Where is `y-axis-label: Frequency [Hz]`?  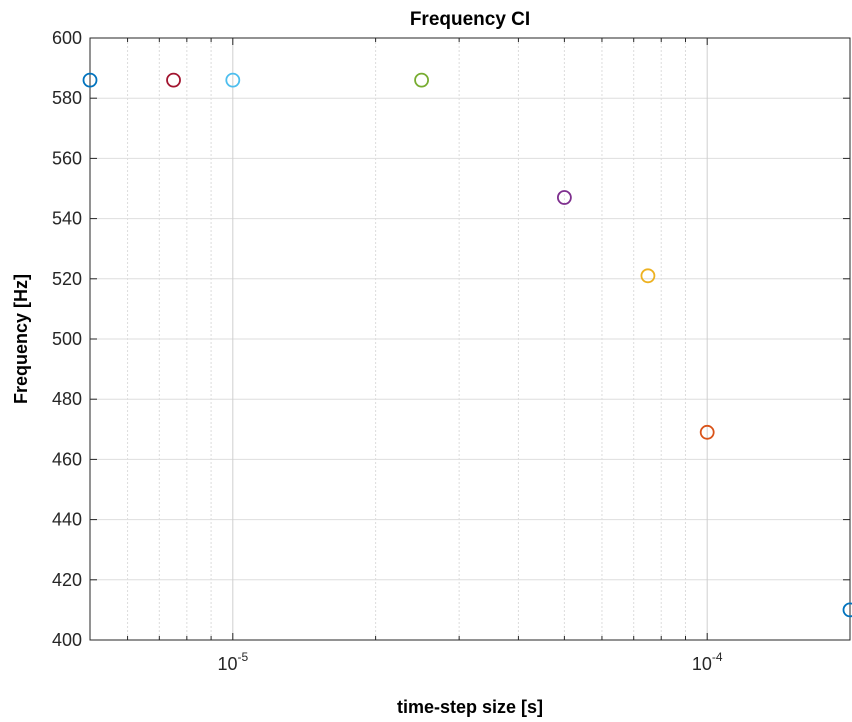
y-axis-label: Frequency [Hz] is located at coordinates (21, 339).